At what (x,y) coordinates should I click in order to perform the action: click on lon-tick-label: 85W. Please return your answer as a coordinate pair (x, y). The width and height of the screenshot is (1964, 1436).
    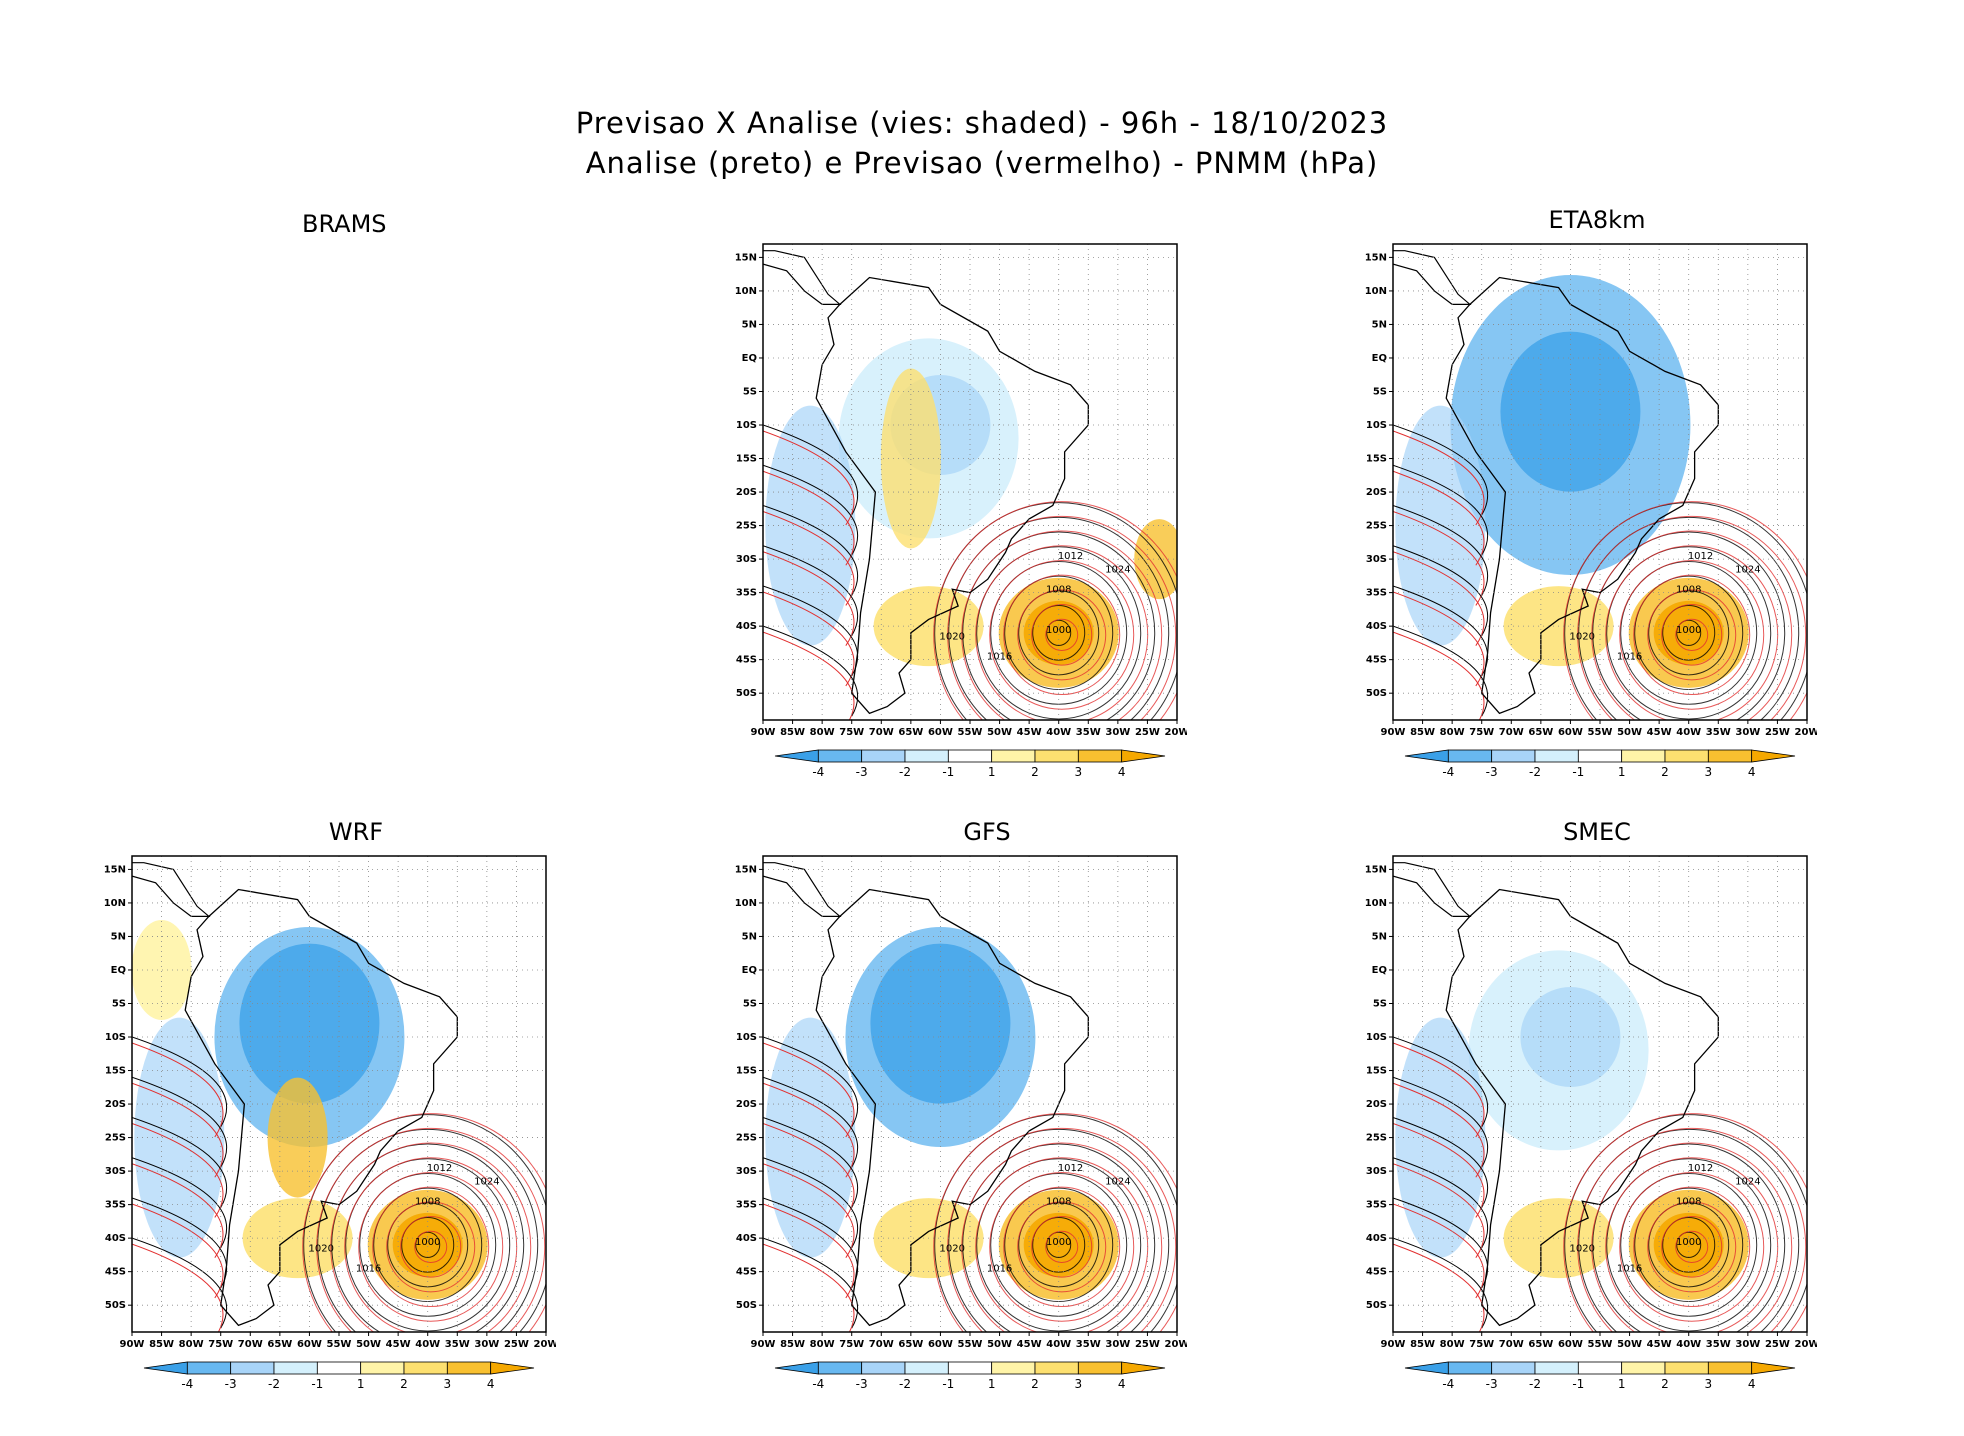
    Looking at the image, I should click on (792, 1344).